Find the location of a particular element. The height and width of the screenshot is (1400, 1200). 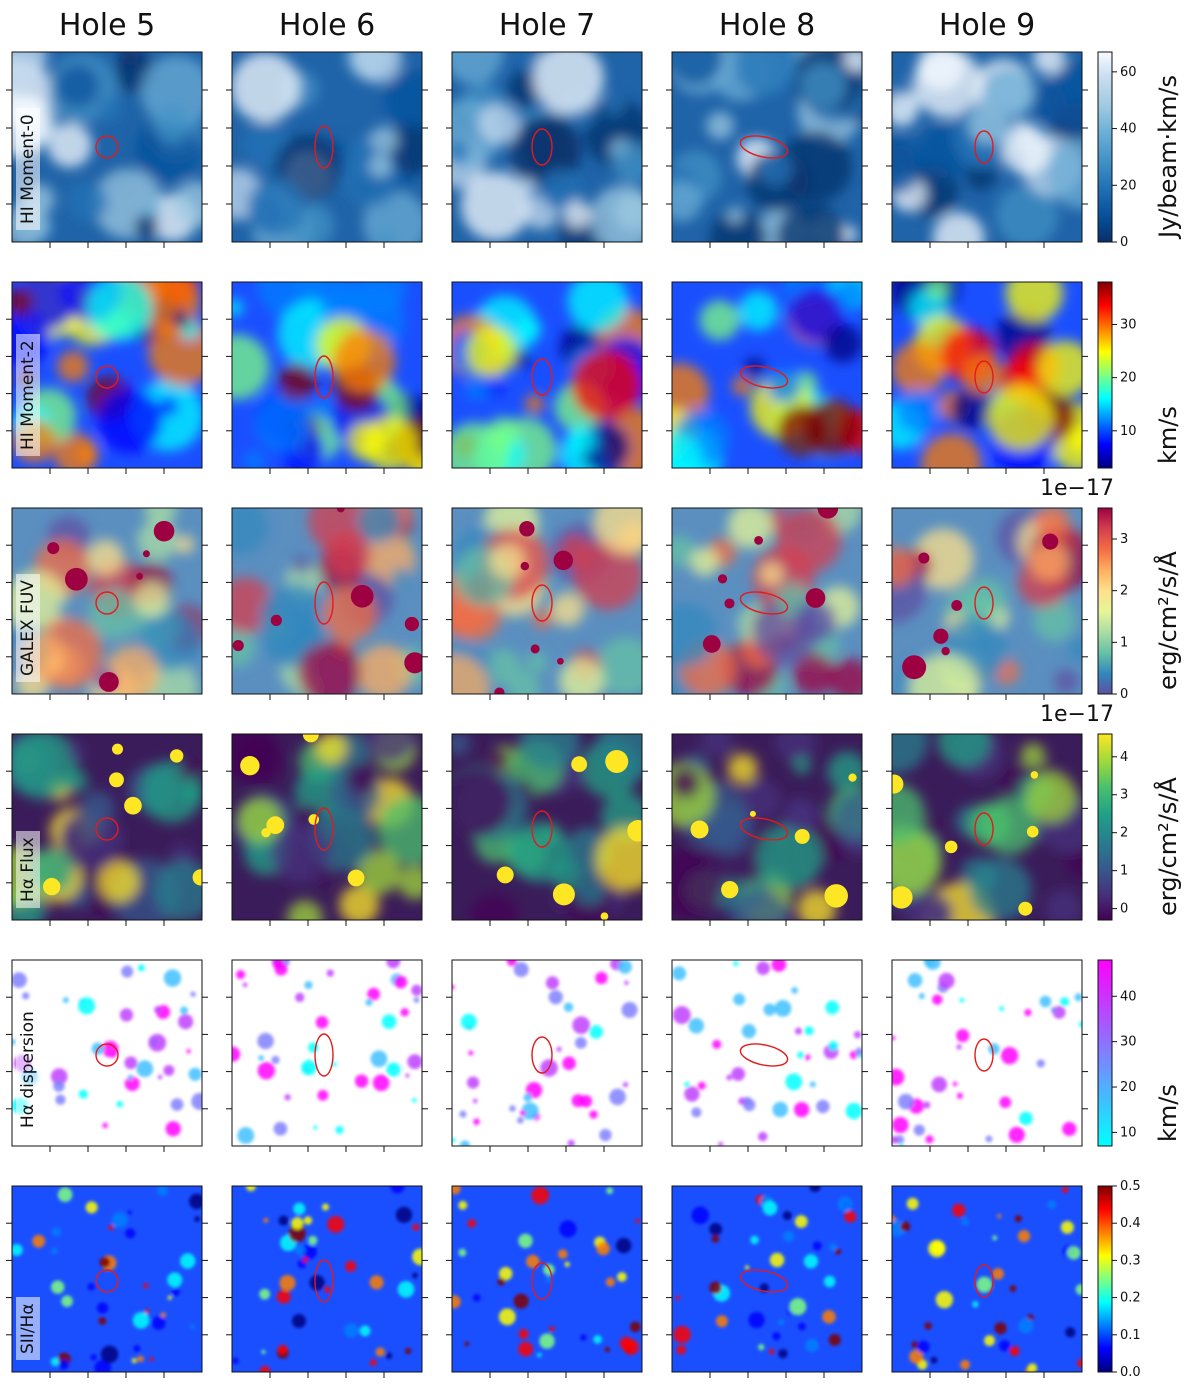

column-title-hole-7: Hole 7 is located at coordinates (547, 25).